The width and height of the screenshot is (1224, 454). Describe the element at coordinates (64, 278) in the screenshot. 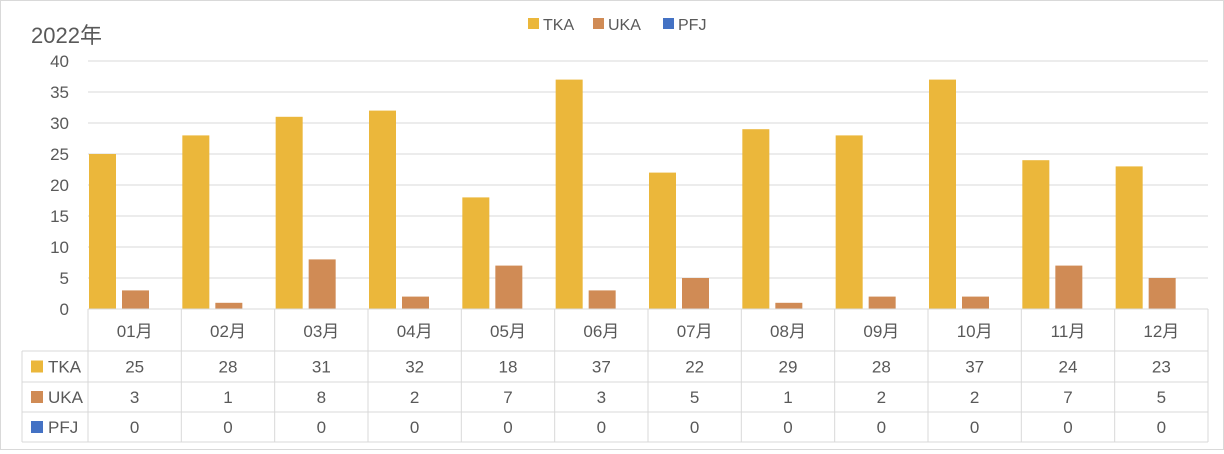

I see `y-tick-label: 5` at that location.